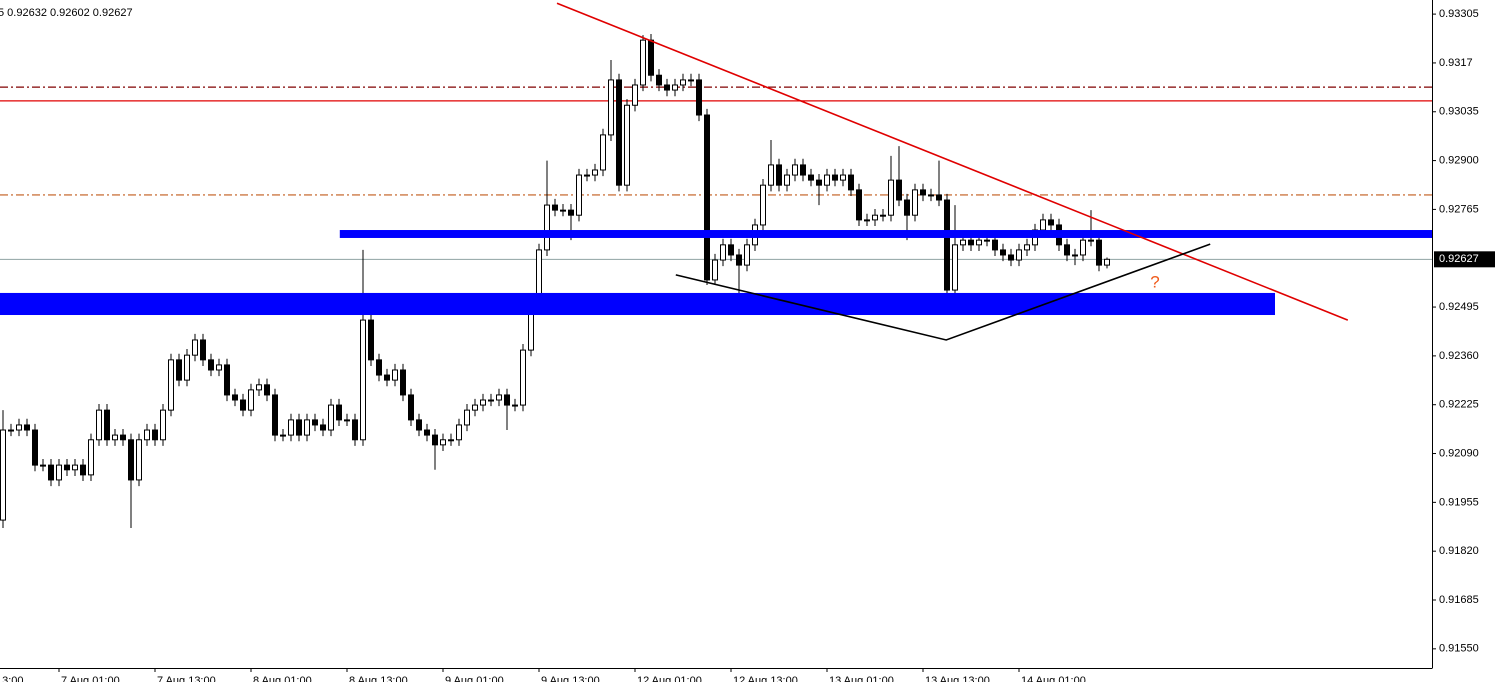  What do you see at coordinates (1459, 649) in the screenshot?
I see `y-tick-label: 0.91550` at bounding box center [1459, 649].